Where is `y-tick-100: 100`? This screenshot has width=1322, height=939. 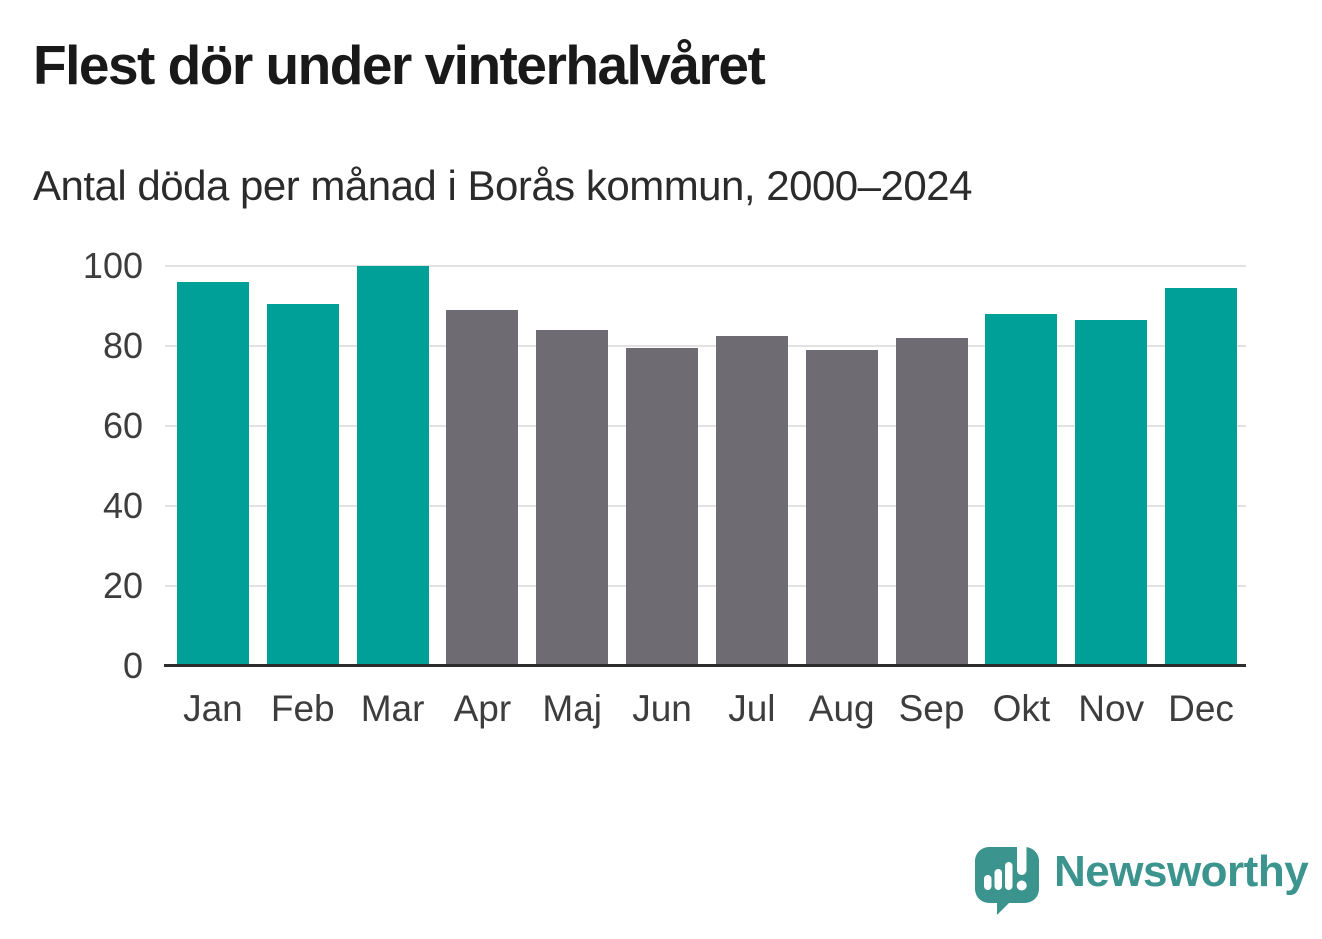 y-tick-100: 100 is located at coordinates (112, 265).